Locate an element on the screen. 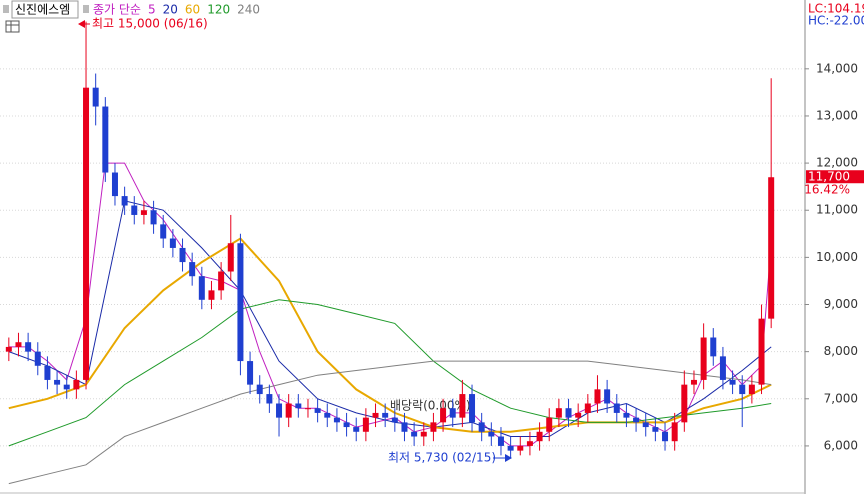 This screenshot has width=864, height=494. y-tick-label: 11,000 is located at coordinates (837, 210).